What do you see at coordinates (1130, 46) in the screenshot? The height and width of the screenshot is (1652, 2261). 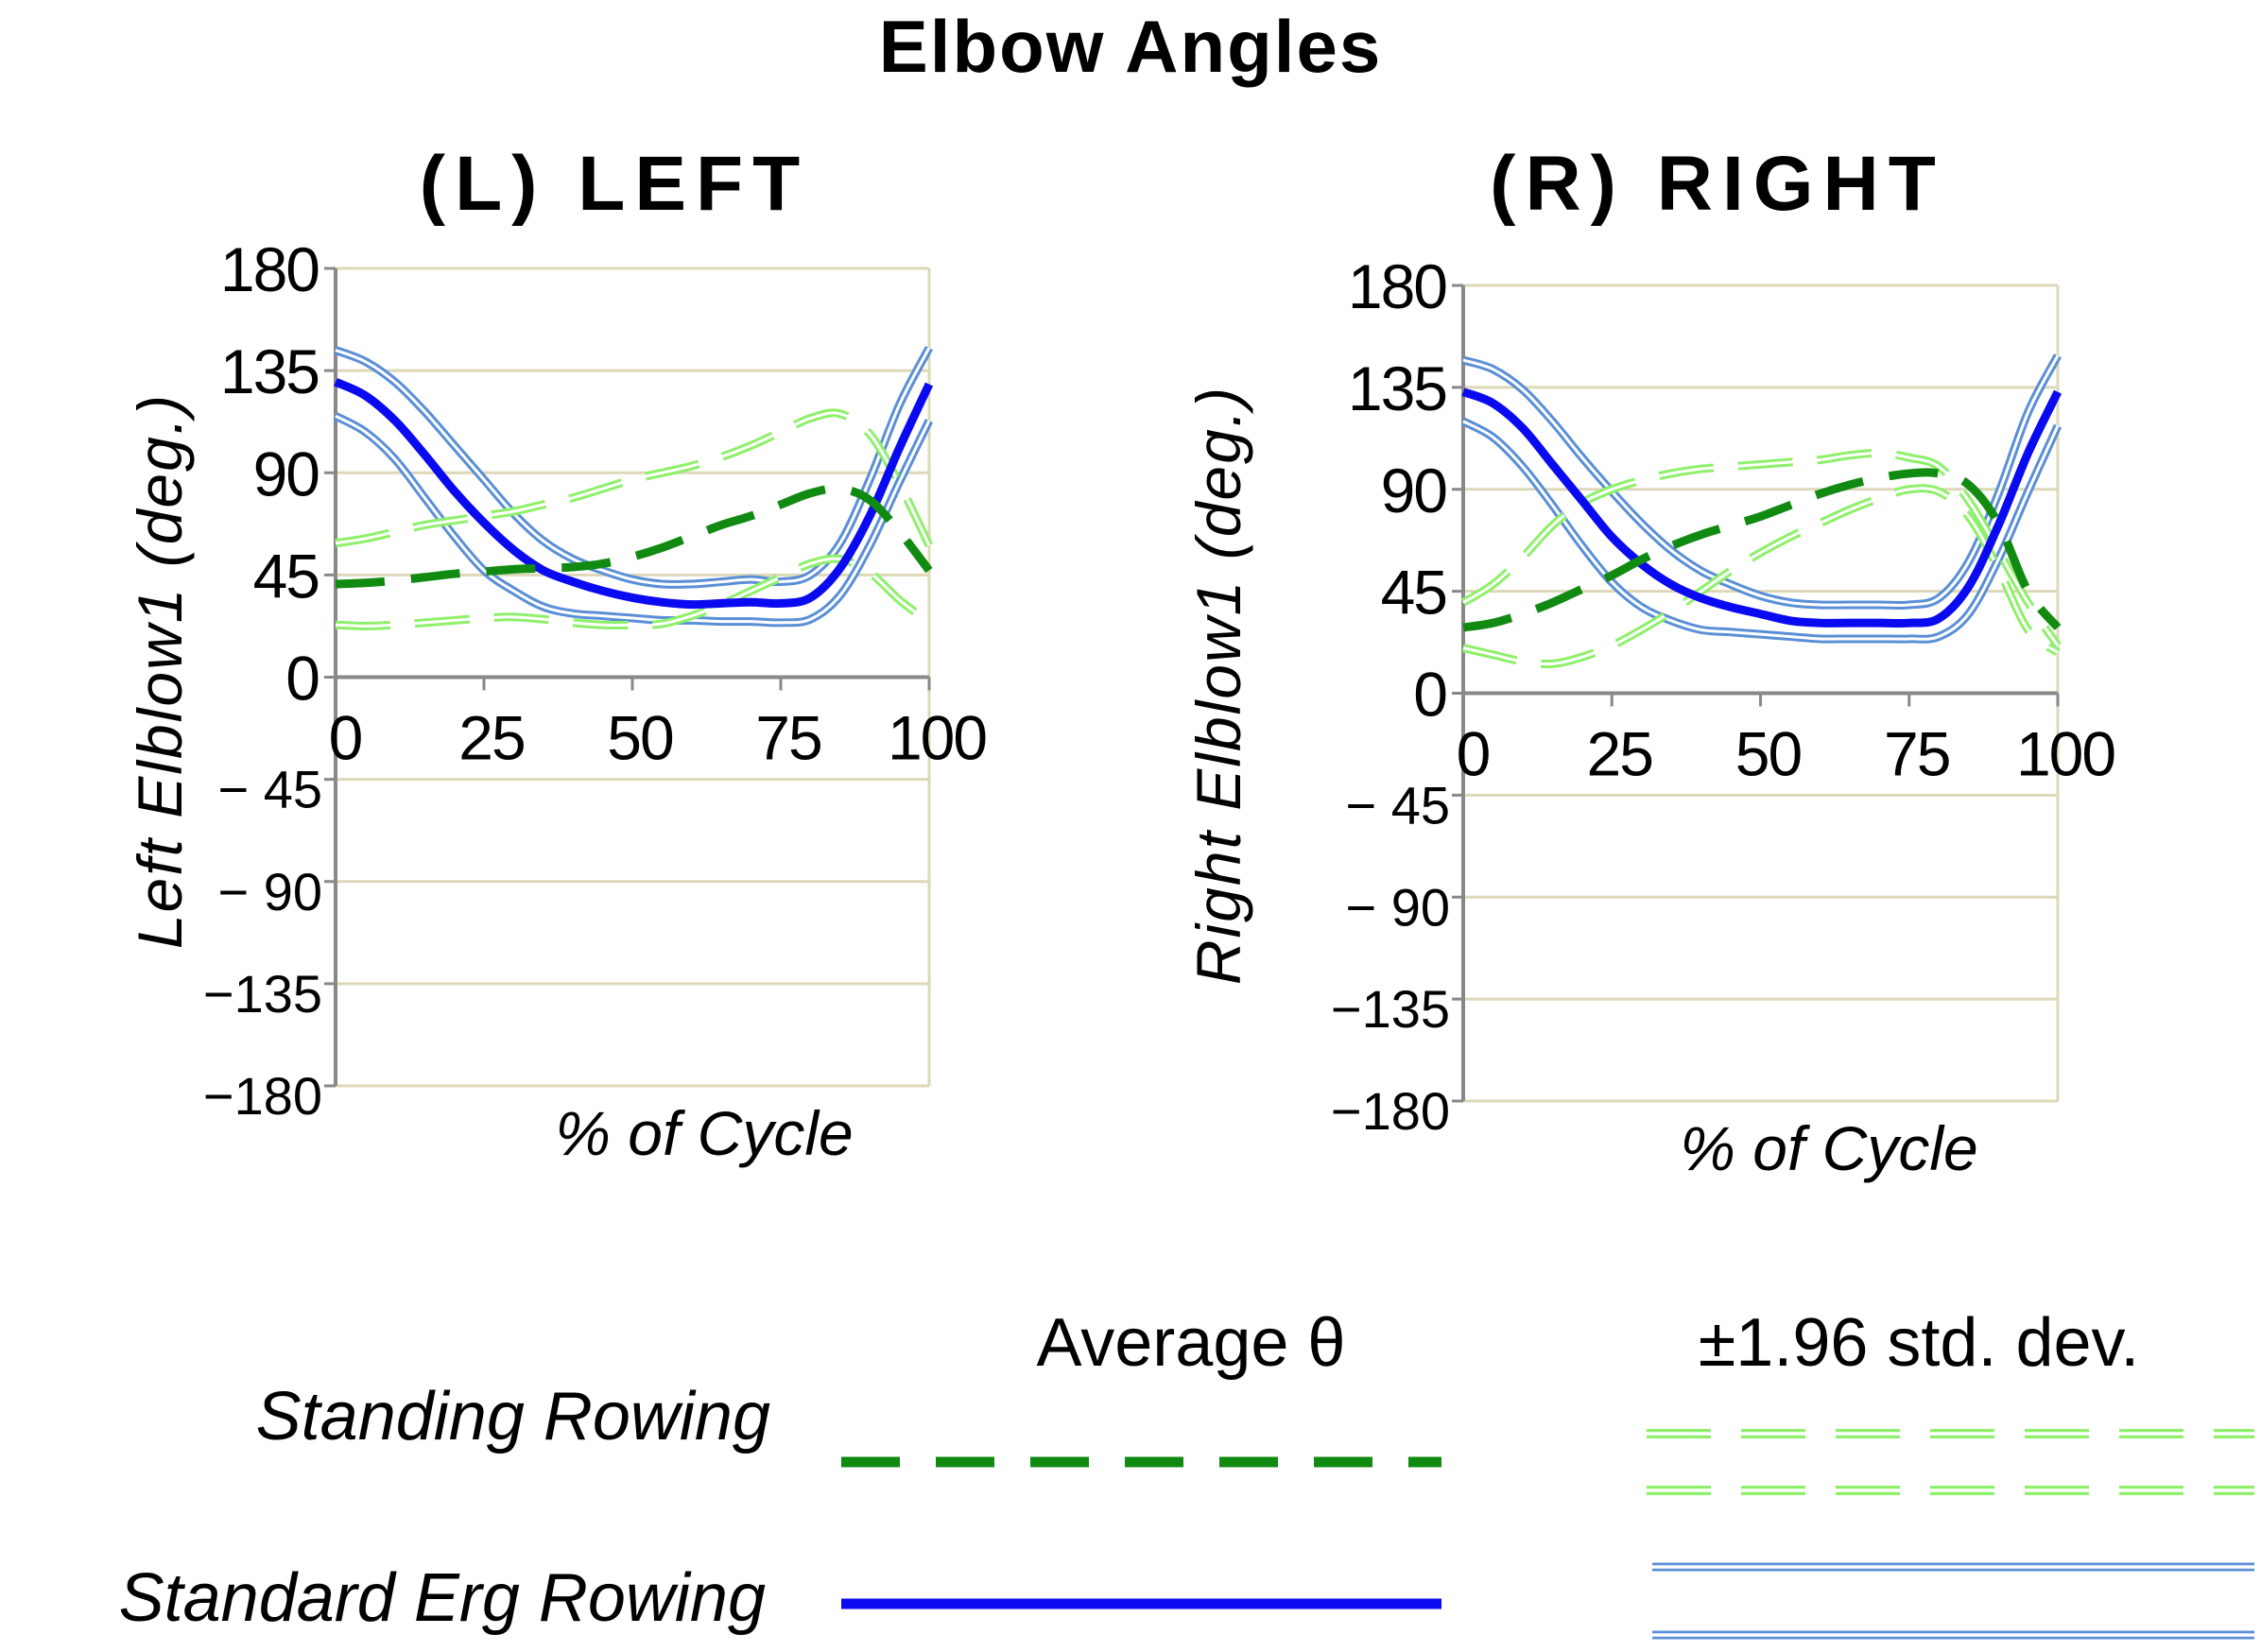 I see `figure-title: Elbow Angles` at bounding box center [1130, 46].